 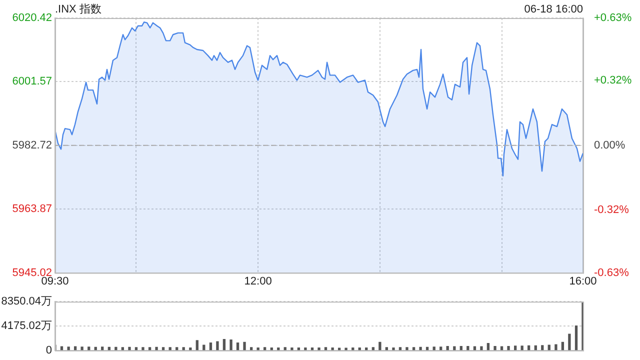 What do you see at coordinates (55, 281) in the screenshot?
I see `x-tick-label: 09:30` at bounding box center [55, 281].